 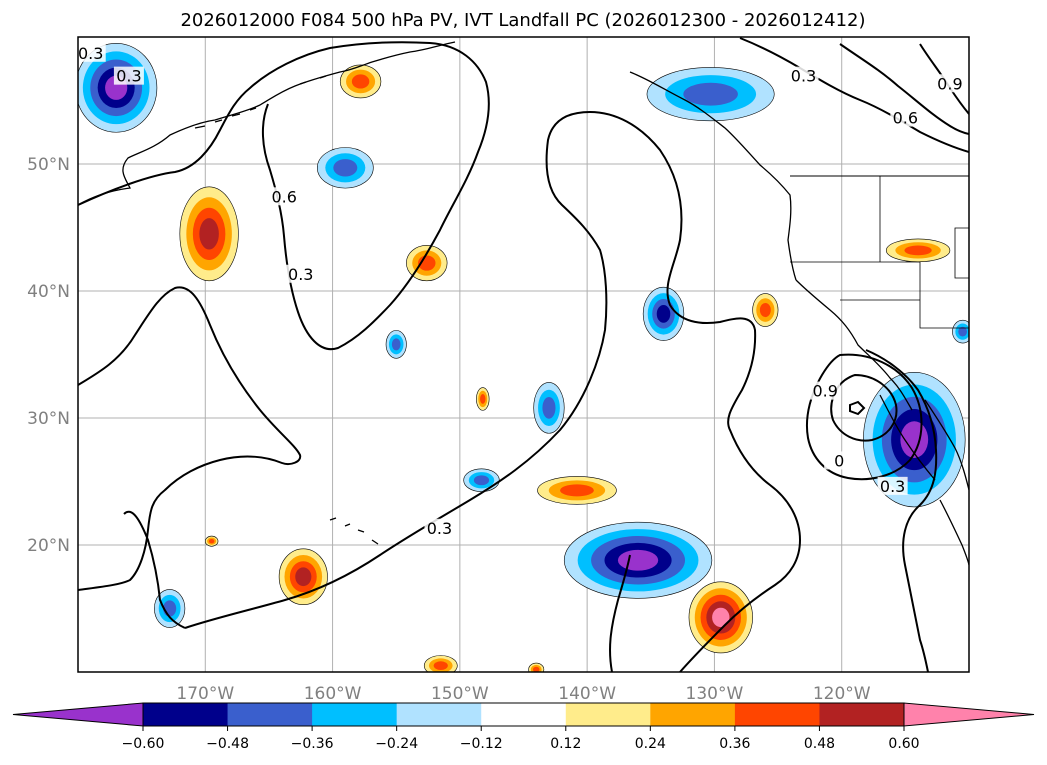 What do you see at coordinates (857, 408) in the screenshot?
I see `contour-0.9-core` at bounding box center [857, 408].